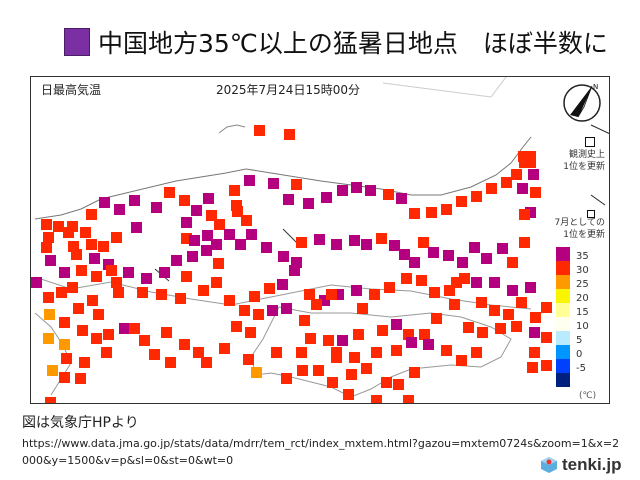  I want to click on july-record-symbol, so click(591, 214).